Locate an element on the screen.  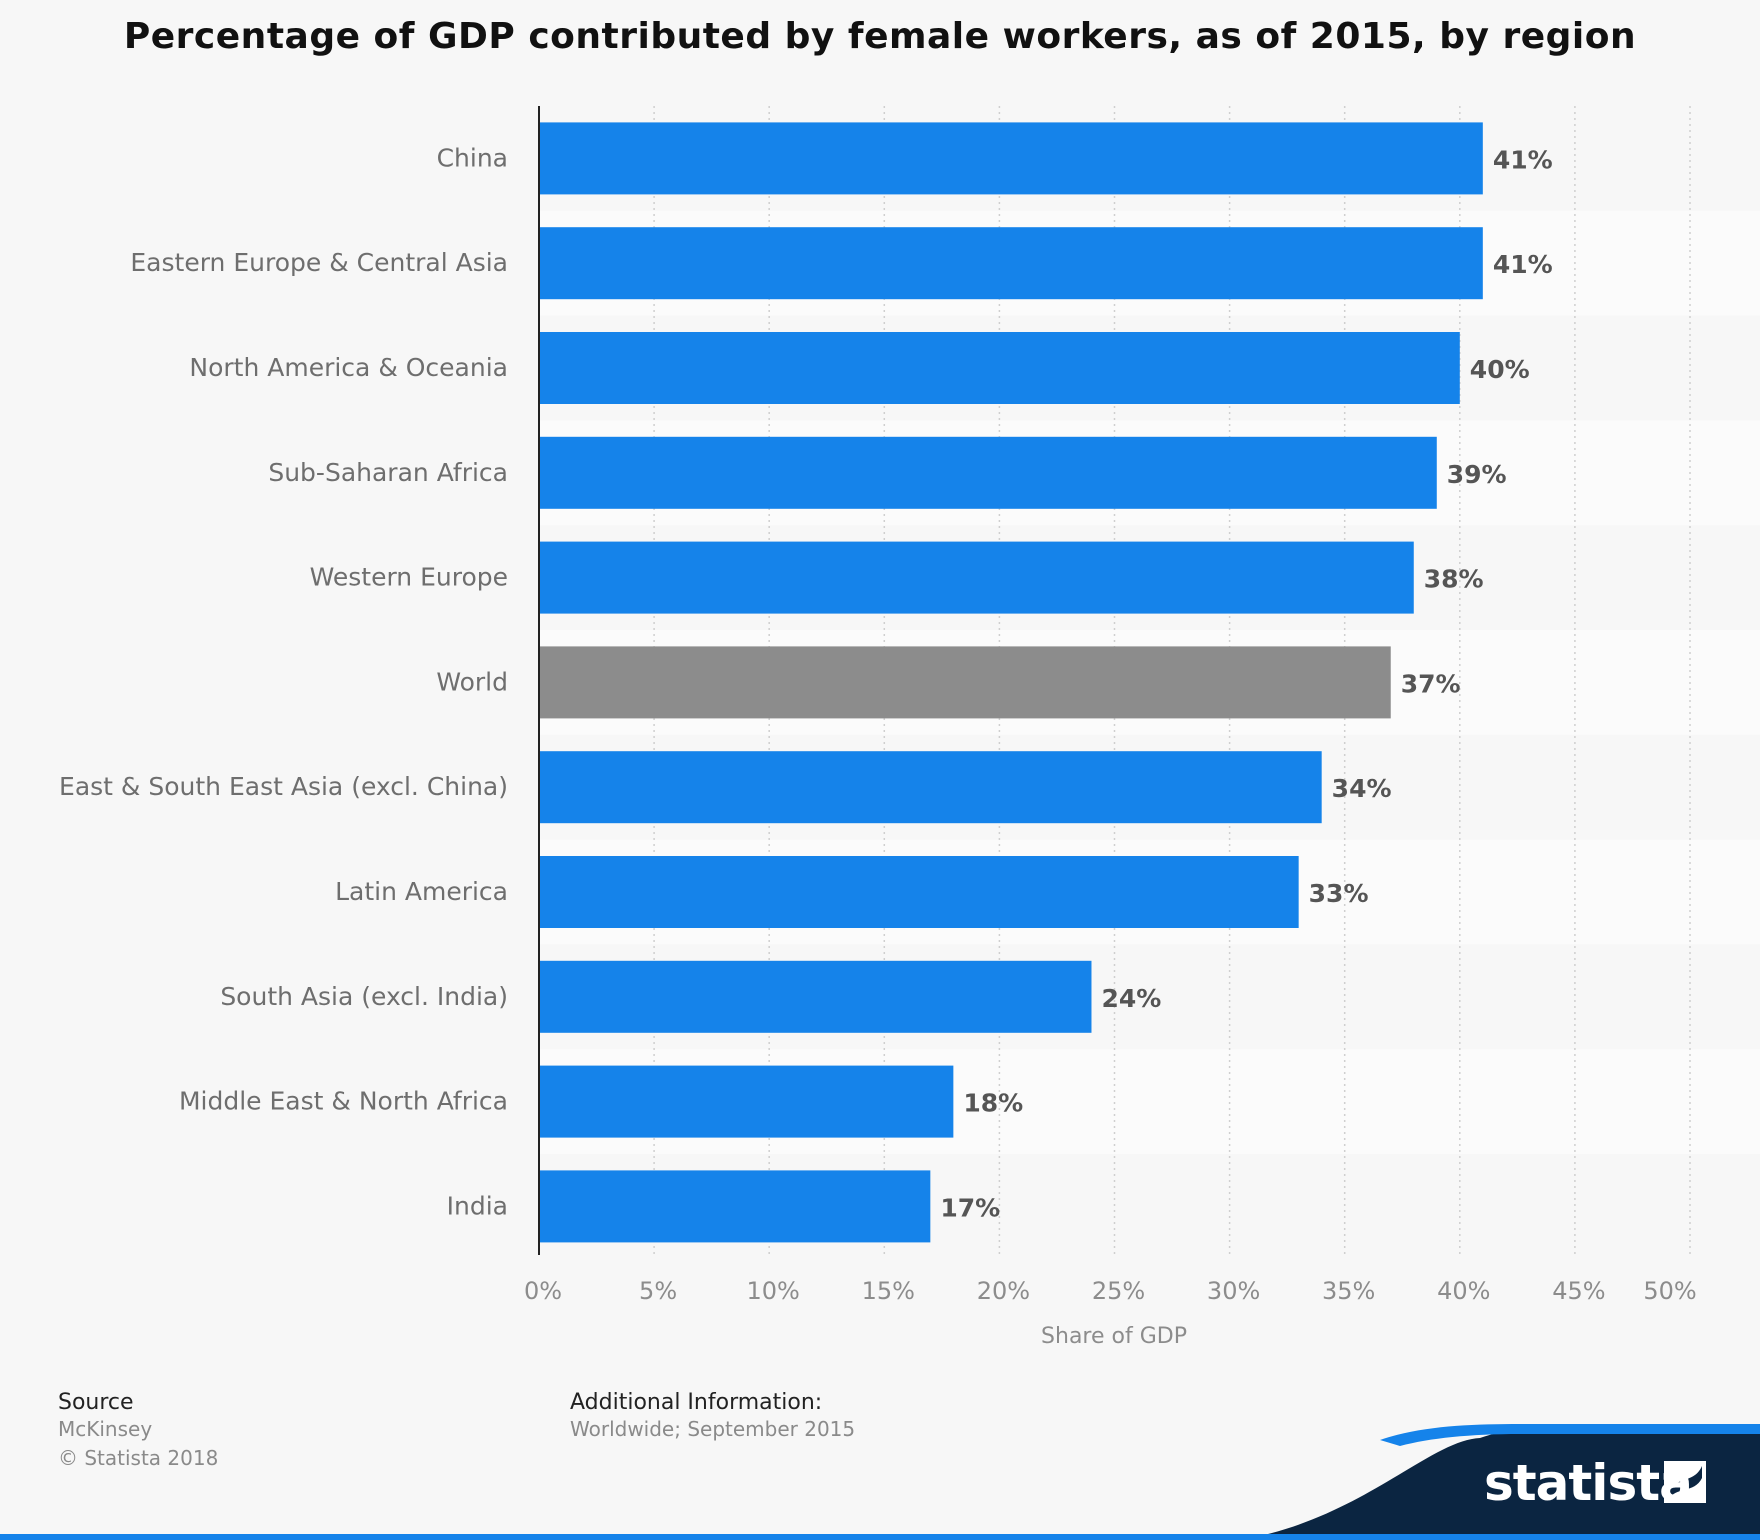
x-tick-label: 30% is located at coordinates (1233, 1291).